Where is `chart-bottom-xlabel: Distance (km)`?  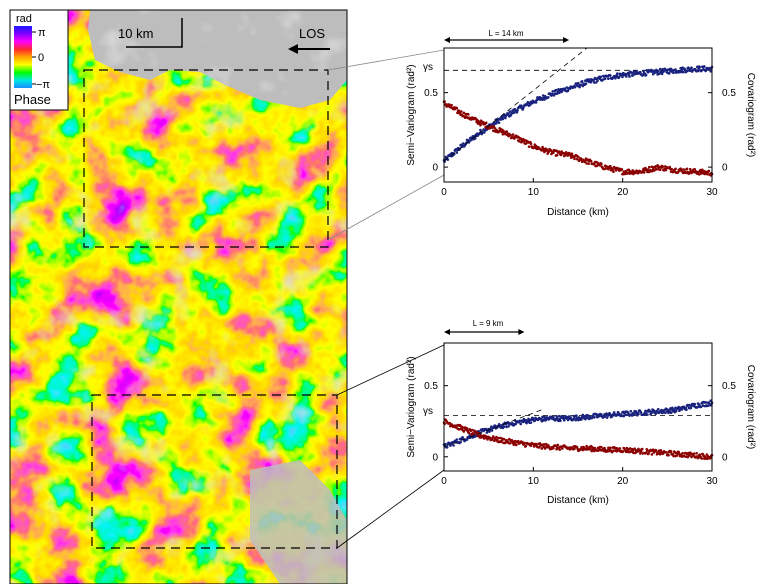
chart-bottom-xlabel: Distance (km) is located at coordinates (578, 500).